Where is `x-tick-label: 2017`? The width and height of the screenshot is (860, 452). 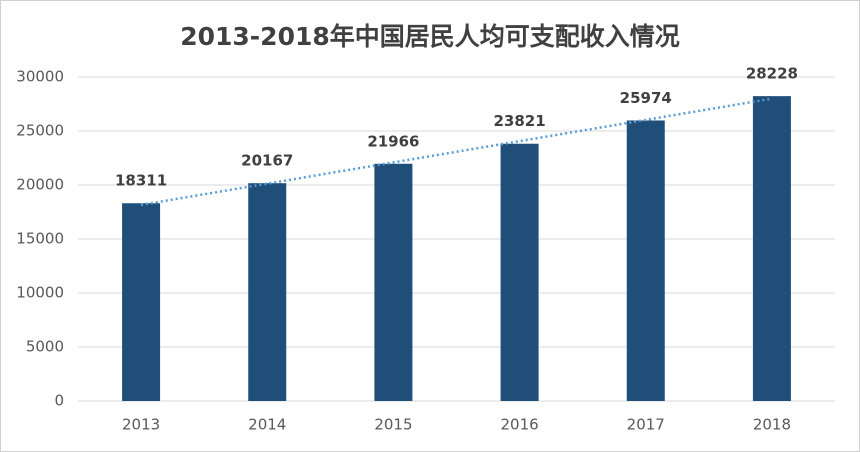
x-tick-label: 2017 is located at coordinates (646, 425).